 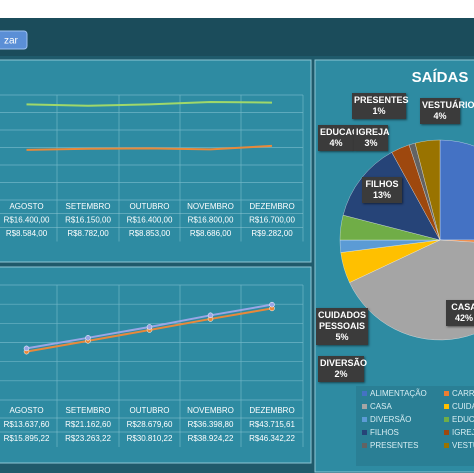 I want to click on button-label: zar, so click(x=11, y=41).